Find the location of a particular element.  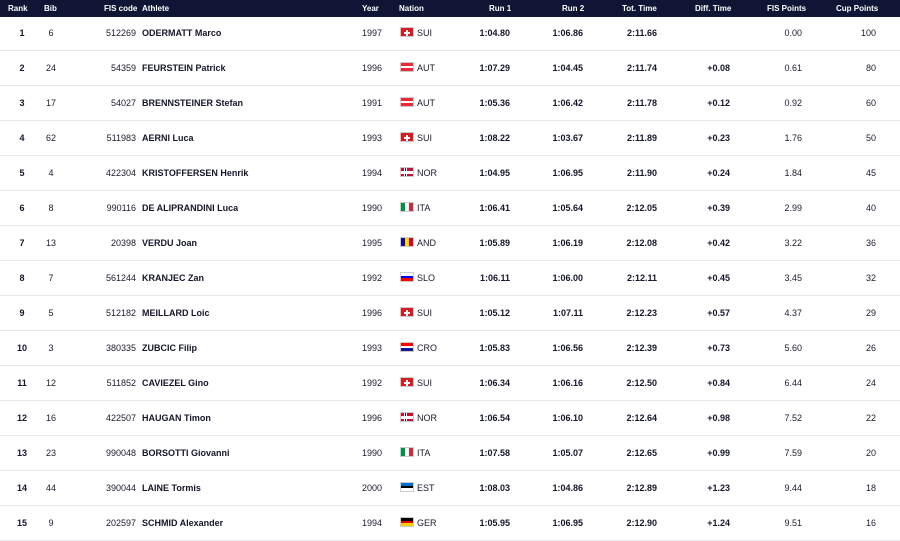

cell-fis-code: 54027 is located at coordinates (123, 103).